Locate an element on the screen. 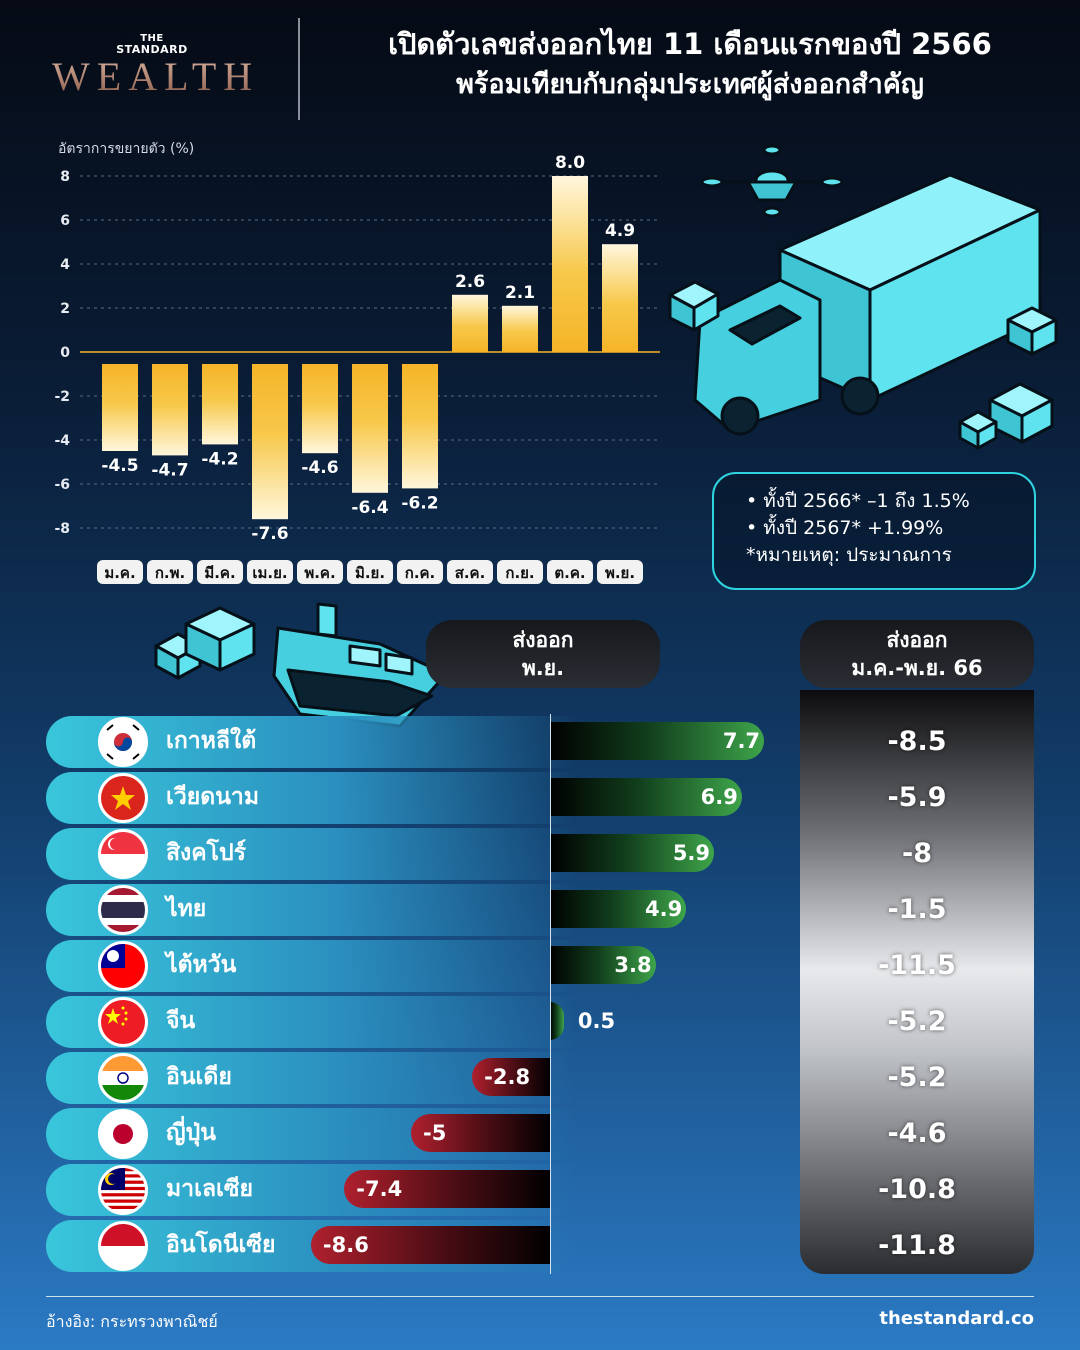 This screenshot has width=1080, height=1350. ytd-export-value: -4.6 is located at coordinates (917, 1133).